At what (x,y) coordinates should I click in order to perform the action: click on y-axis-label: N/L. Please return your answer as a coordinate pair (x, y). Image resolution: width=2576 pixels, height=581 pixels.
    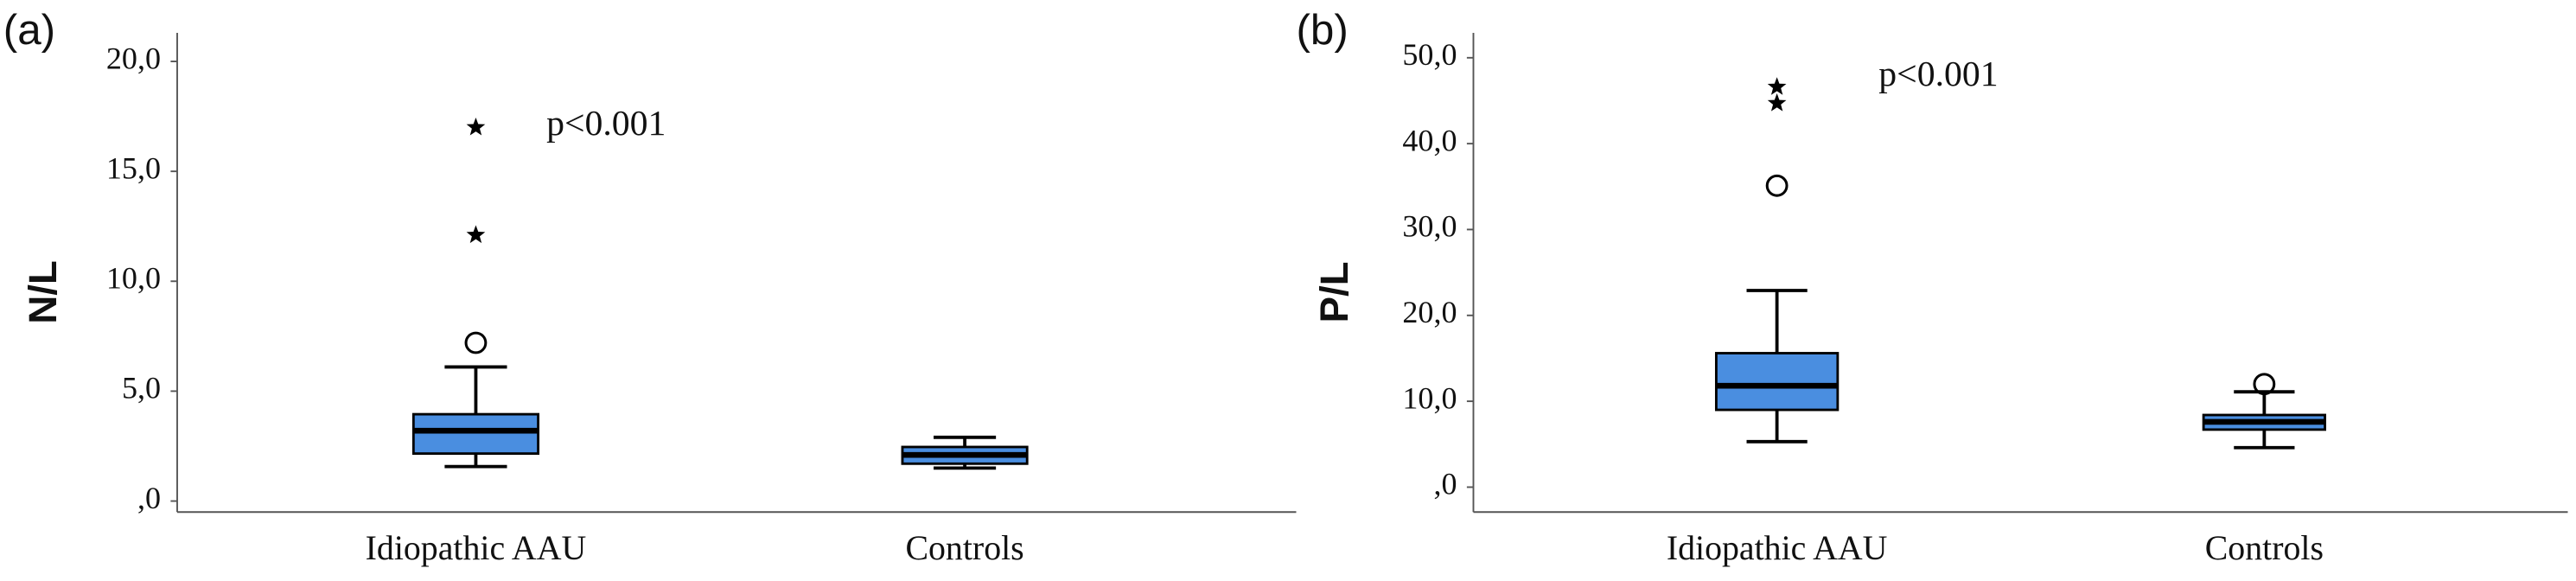
    Looking at the image, I should click on (43, 291).